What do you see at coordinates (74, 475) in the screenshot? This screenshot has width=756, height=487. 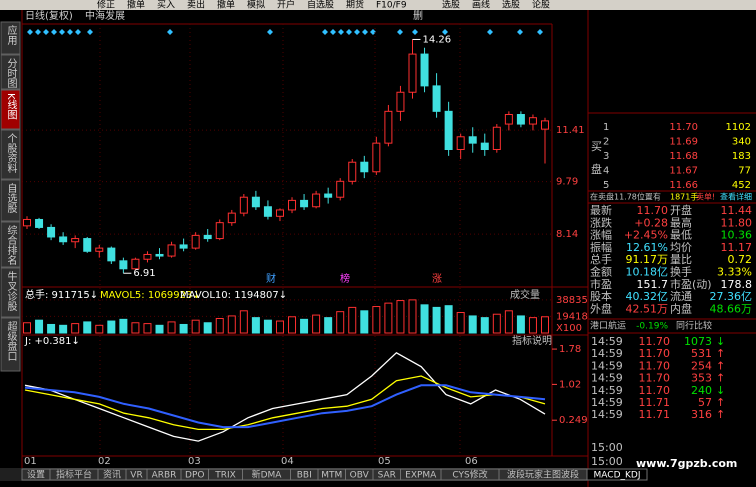 I see `tab-label: 指标平台` at bounding box center [74, 475].